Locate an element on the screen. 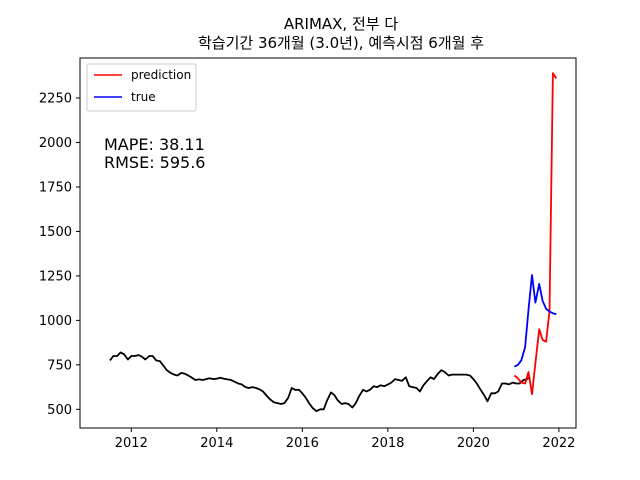 Image resolution: width=640 pixels, height=480 pixels. mape-annotation: MAPE: 38.11 is located at coordinates (154, 144).